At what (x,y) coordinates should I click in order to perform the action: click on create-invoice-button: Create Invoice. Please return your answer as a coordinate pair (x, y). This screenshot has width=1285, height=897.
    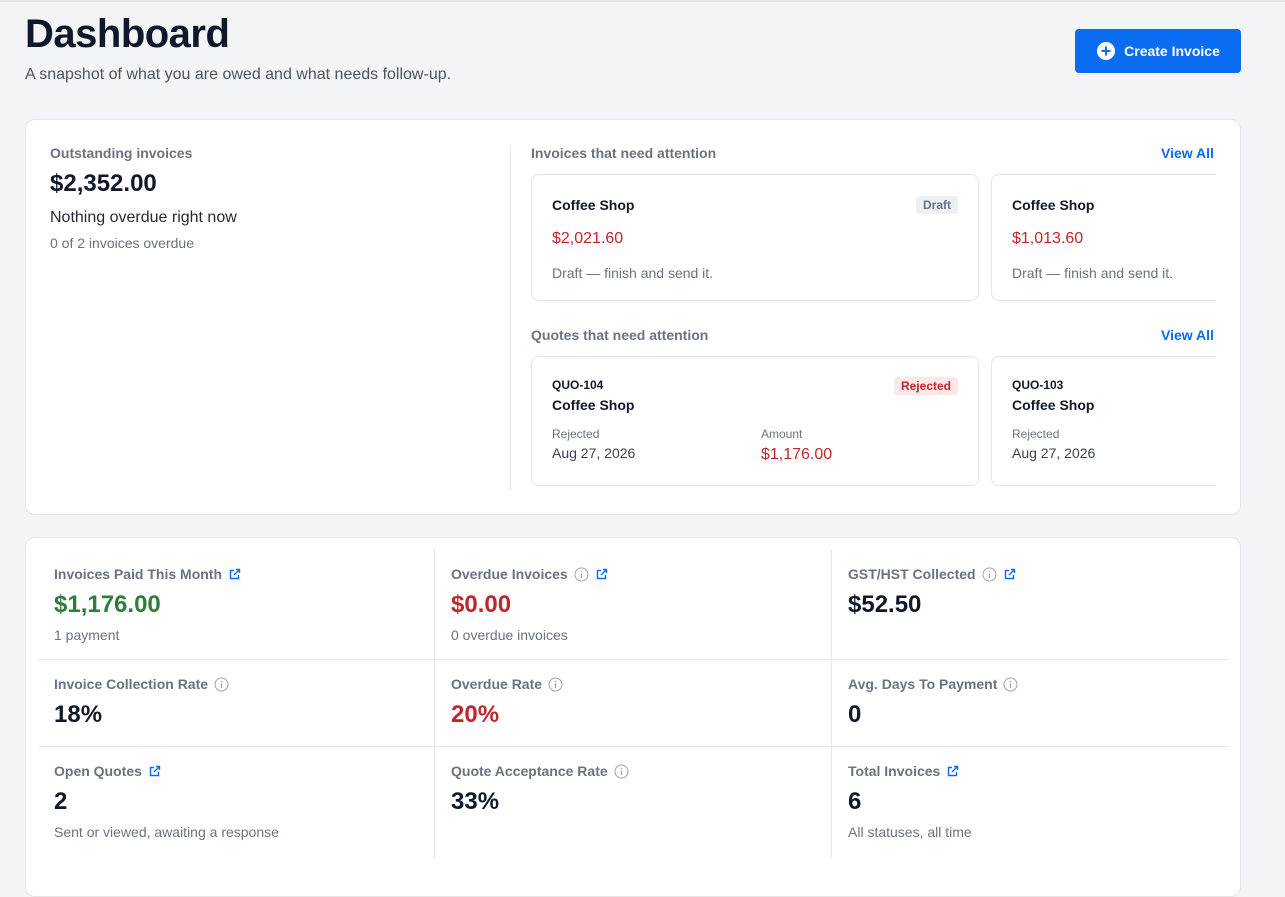
    Looking at the image, I should click on (1158, 51).